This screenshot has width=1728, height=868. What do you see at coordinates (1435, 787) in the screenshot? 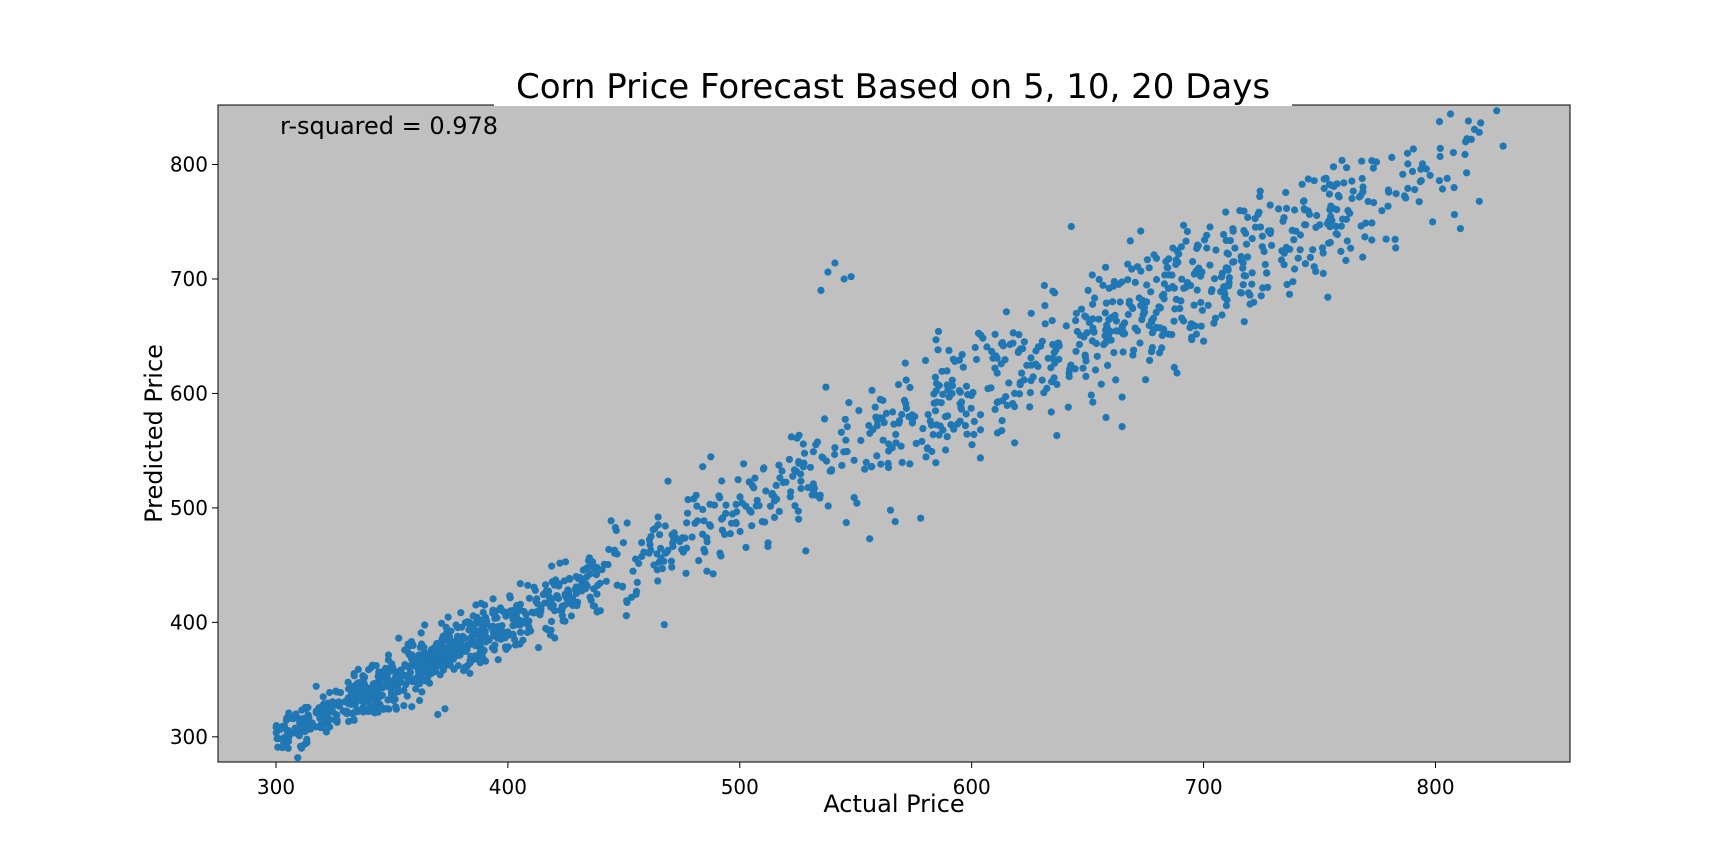
I see `x-tick-label: 800` at bounding box center [1435, 787].